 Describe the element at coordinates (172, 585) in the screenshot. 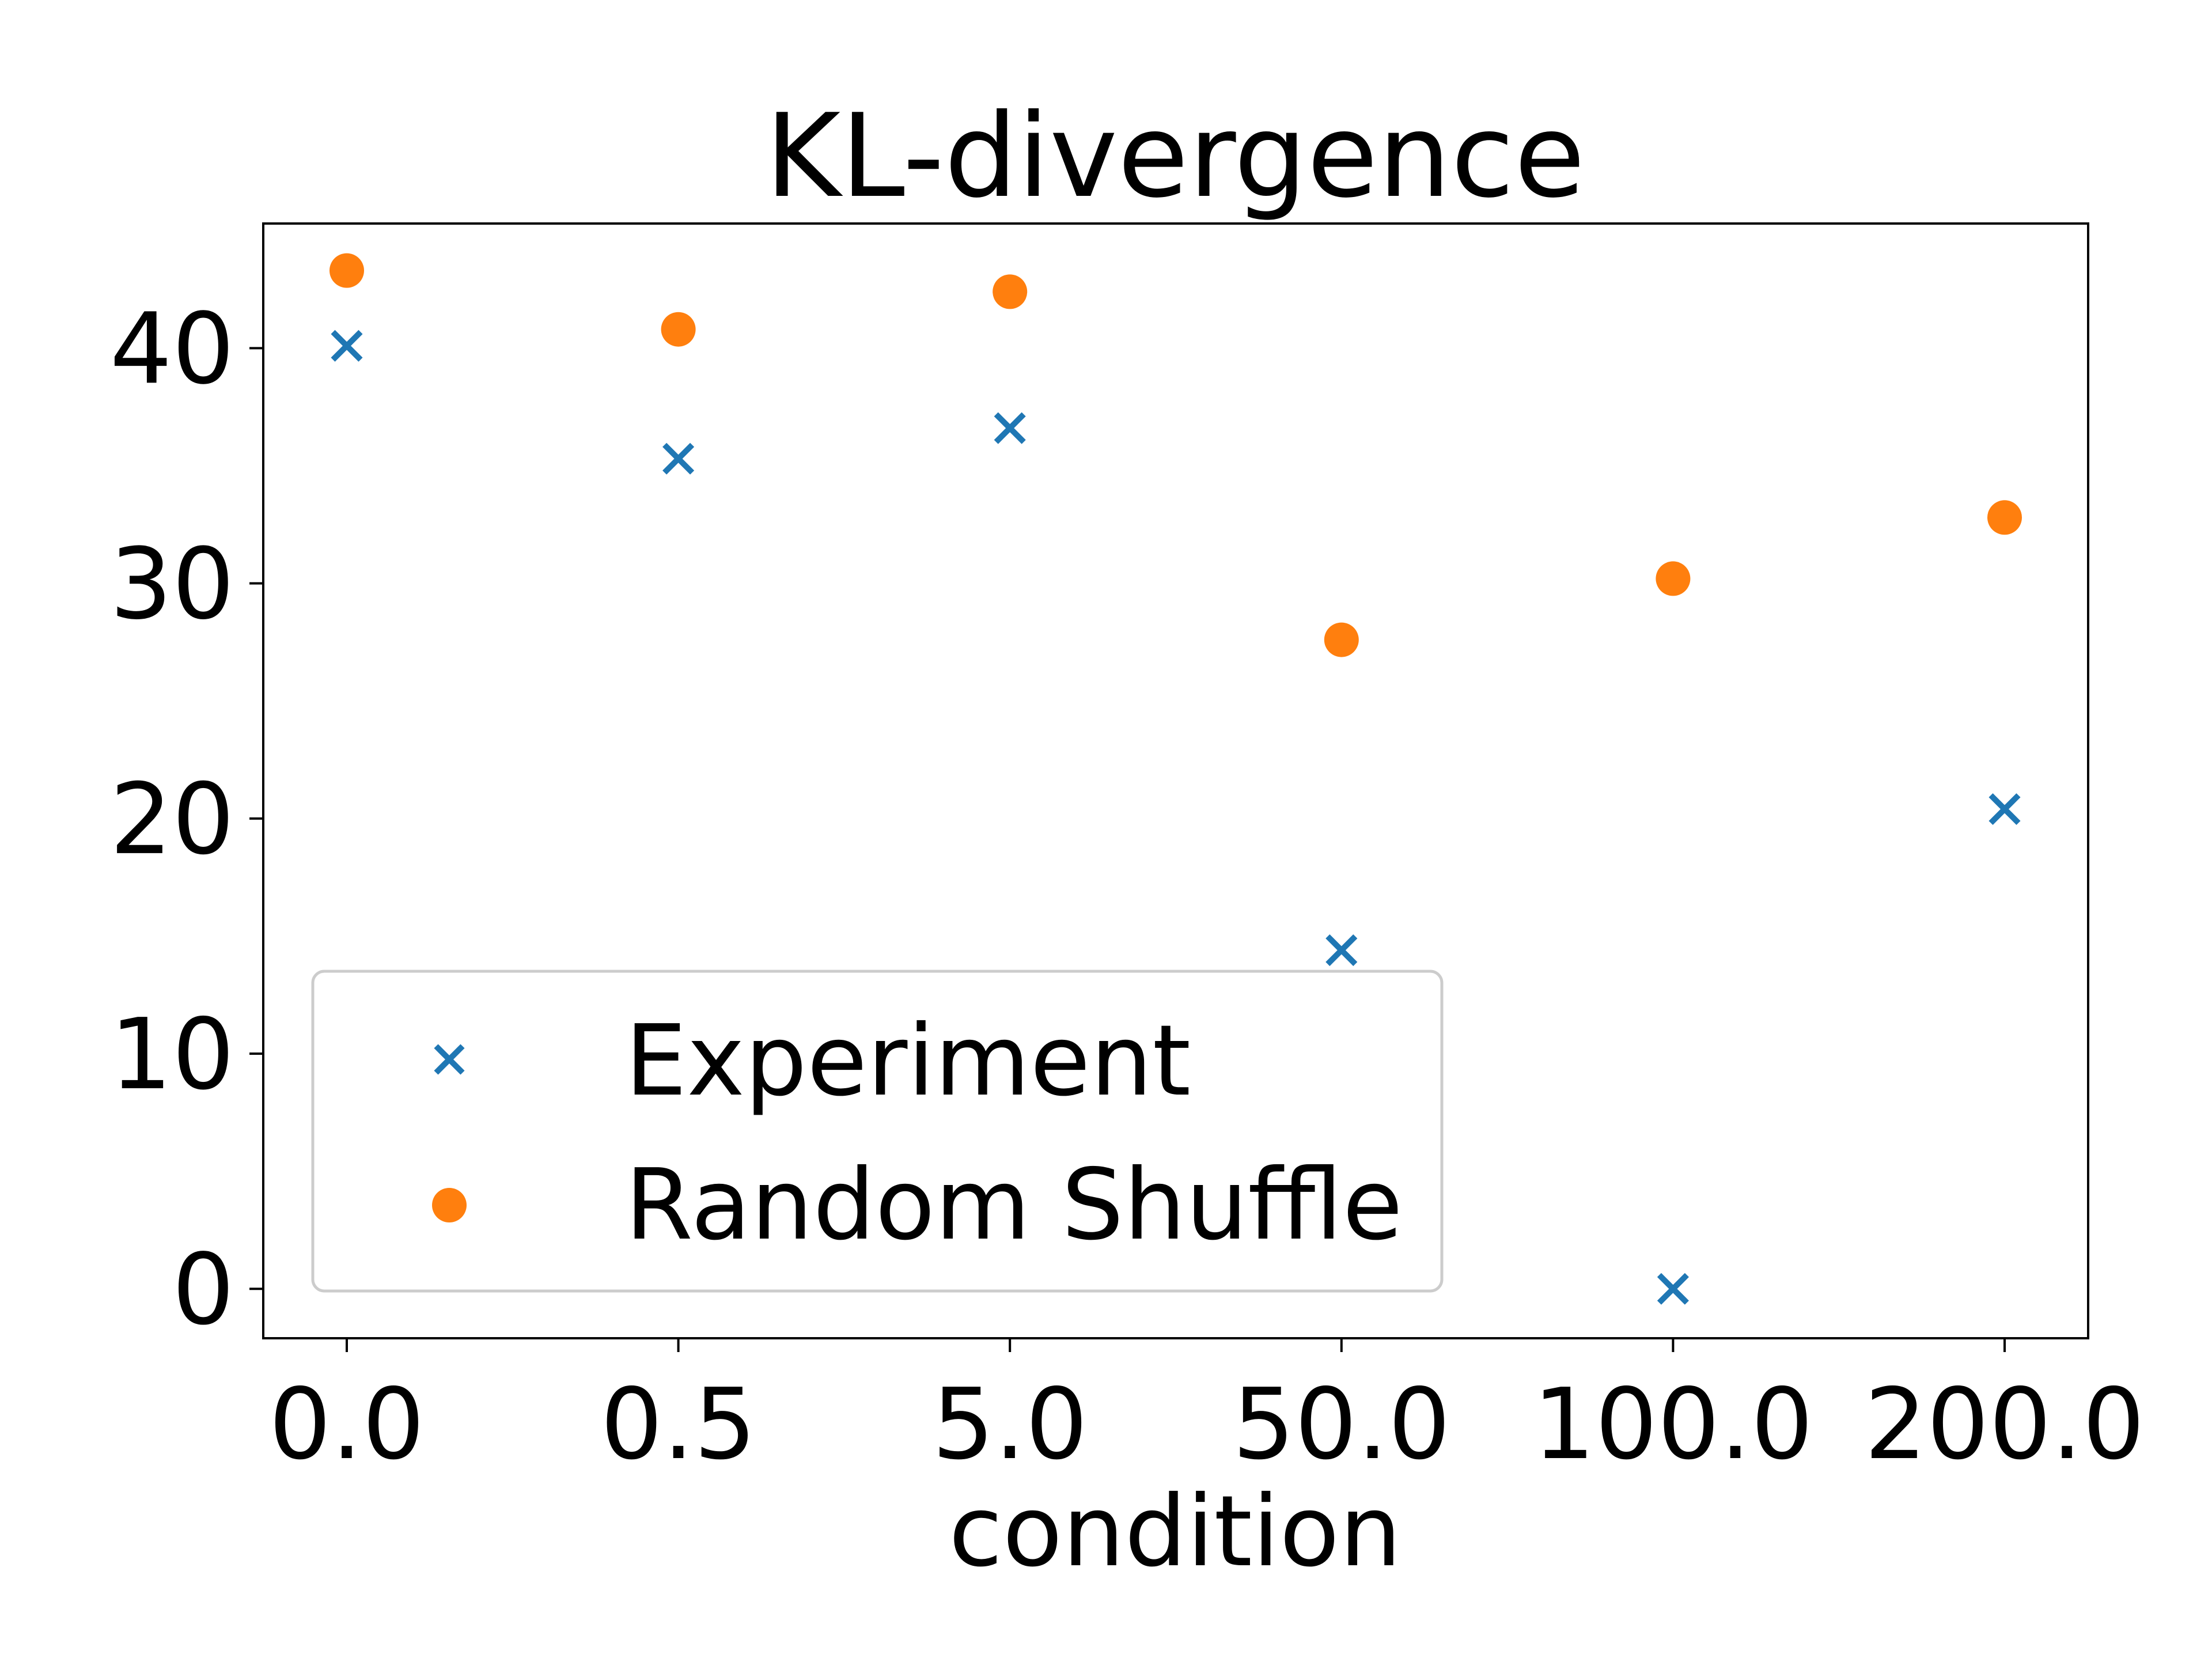

I see `y-tick-label: 30` at that location.